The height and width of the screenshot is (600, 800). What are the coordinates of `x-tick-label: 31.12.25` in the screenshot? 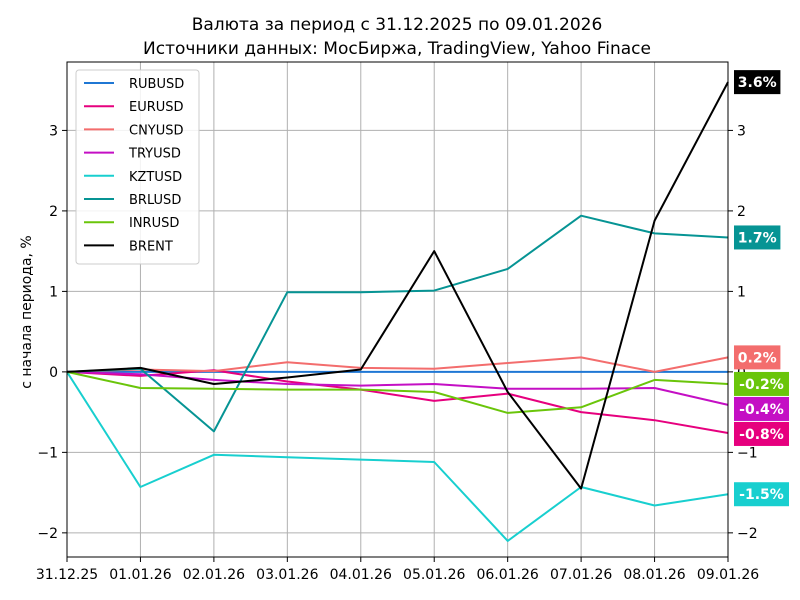 It's located at (67, 575).